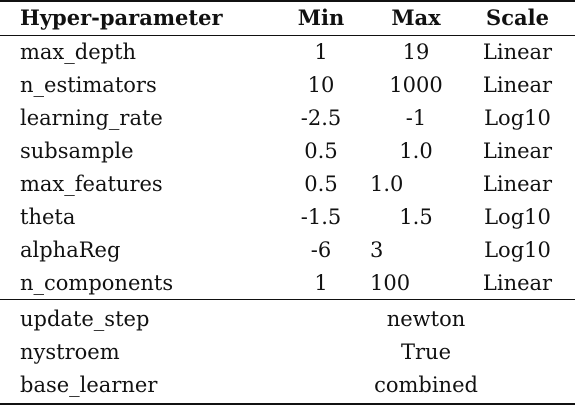 This screenshot has height=406, width=575. I want to click on row-name: n_components, so click(97, 283).